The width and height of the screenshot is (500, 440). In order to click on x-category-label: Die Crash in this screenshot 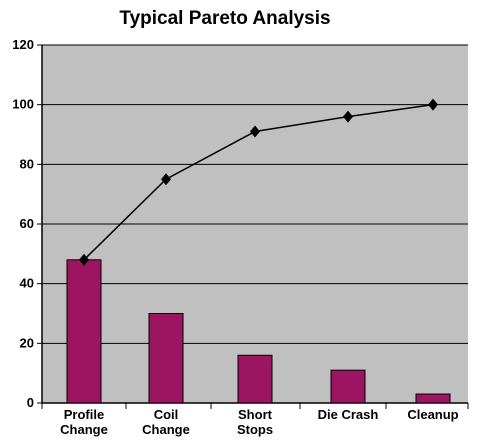, I will do `click(348, 414)`.